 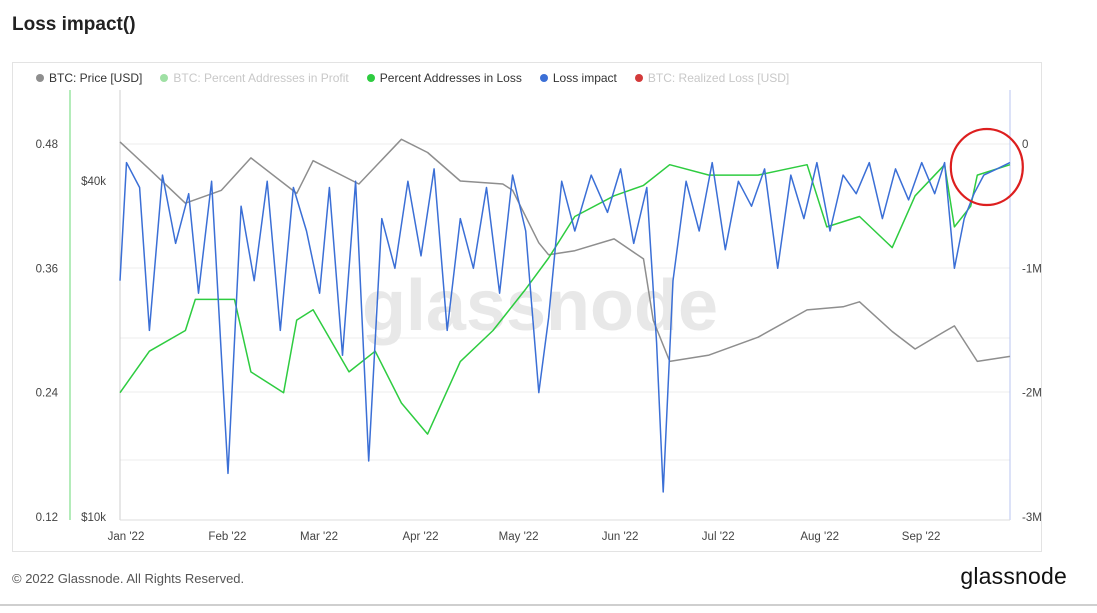 I want to click on legend-item: Percent Addresses in Loss, so click(x=444, y=78).